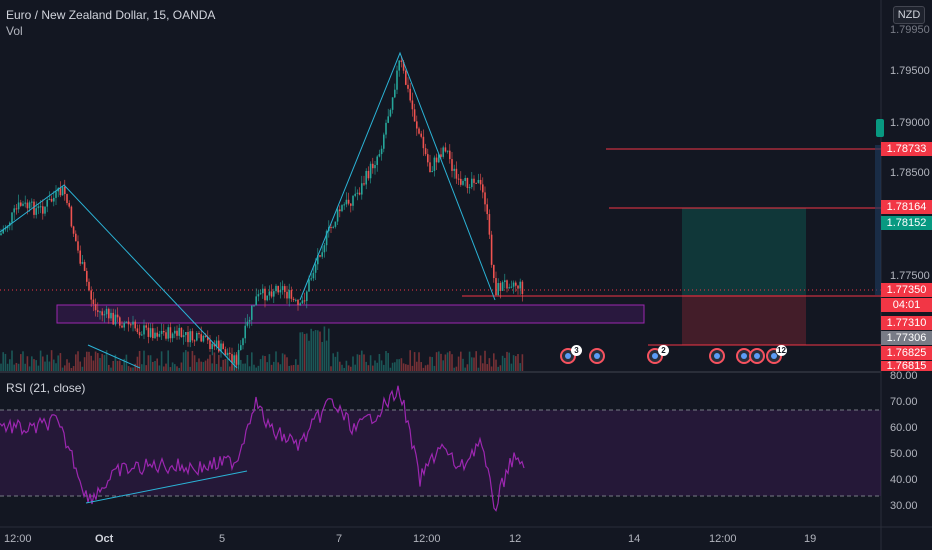 The height and width of the screenshot is (550, 932). What do you see at coordinates (350, 314) in the screenshot?
I see `support-zone` at bounding box center [350, 314].